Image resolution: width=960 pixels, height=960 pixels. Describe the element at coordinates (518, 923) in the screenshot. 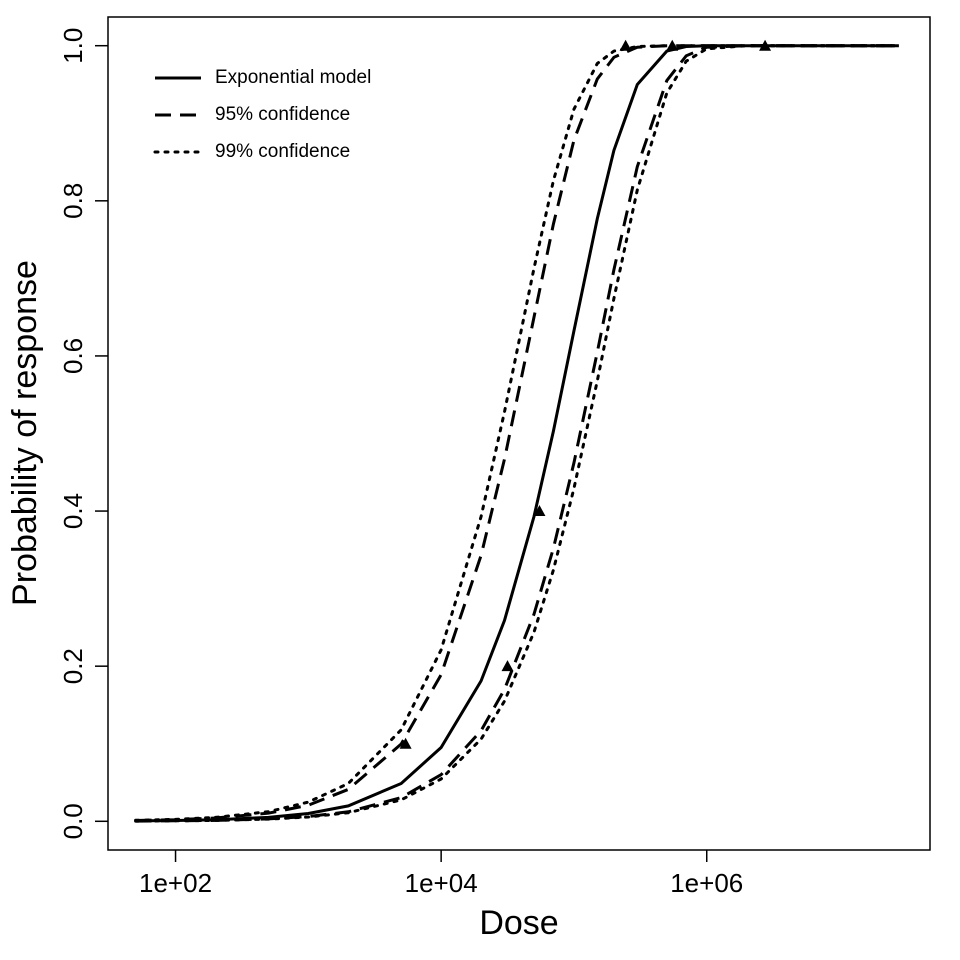

I see `x-axis-label: Dose` at that location.